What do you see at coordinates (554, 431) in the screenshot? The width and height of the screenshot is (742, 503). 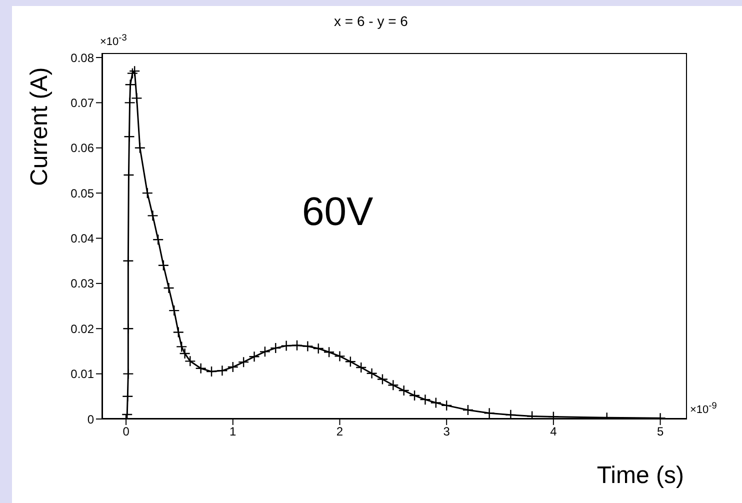 I see `x-tick-label: 4` at bounding box center [554, 431].